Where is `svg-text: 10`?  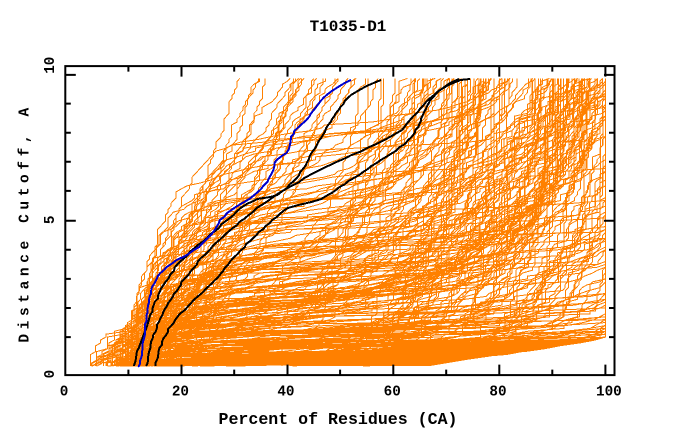
svg-text: 10 is located at coordinates (51, 65).